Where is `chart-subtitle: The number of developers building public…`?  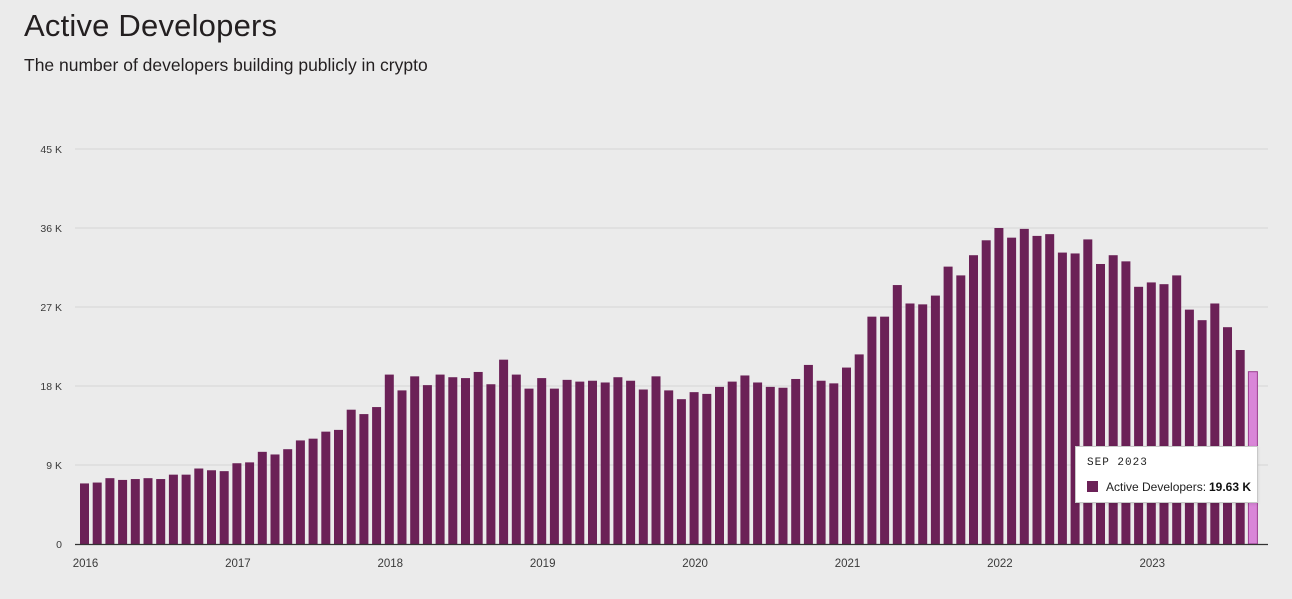 chart-subtitle: The number of developers building public… is located at coordinates (226, 65).